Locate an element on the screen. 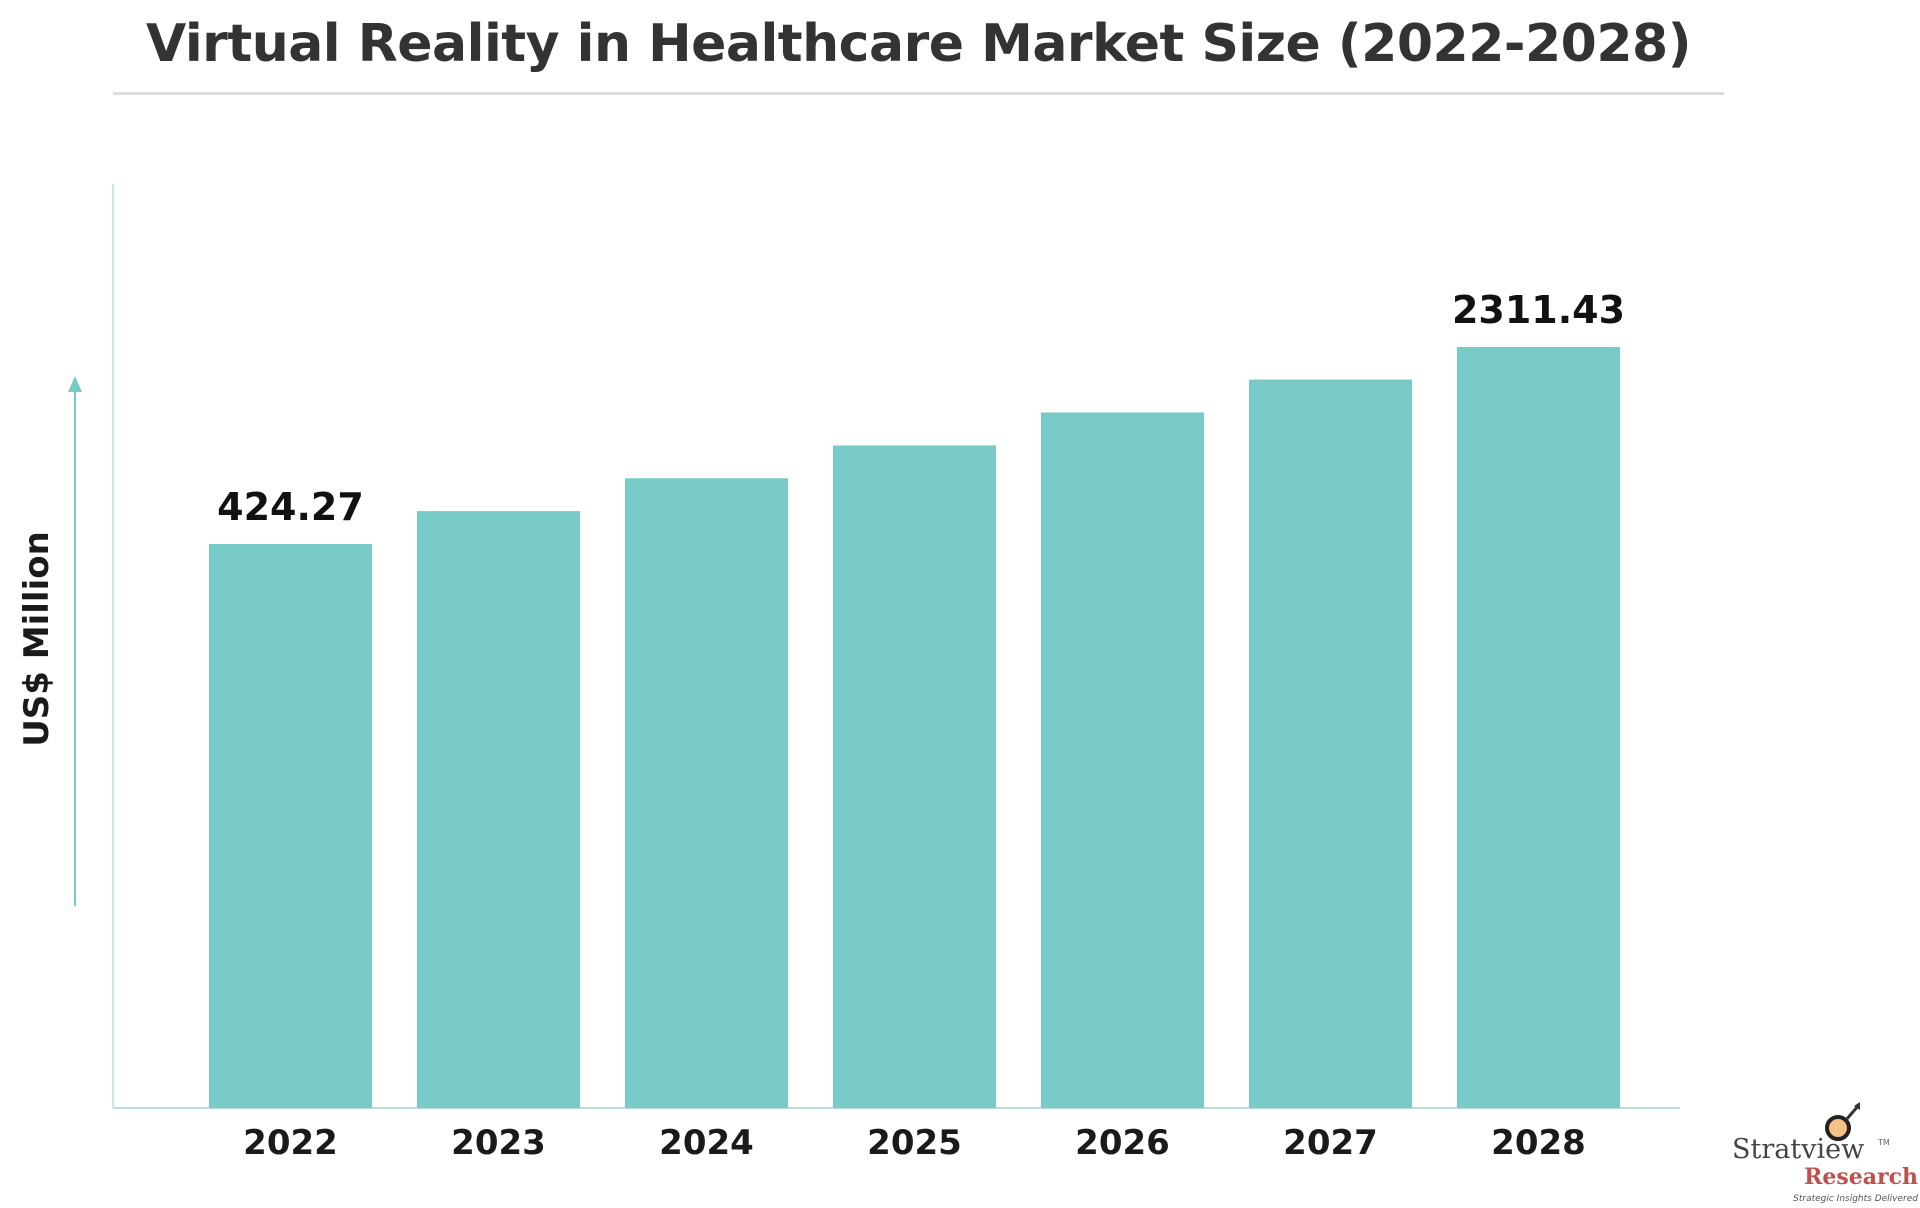  bar-2022 is located at coordinates (290, 826).